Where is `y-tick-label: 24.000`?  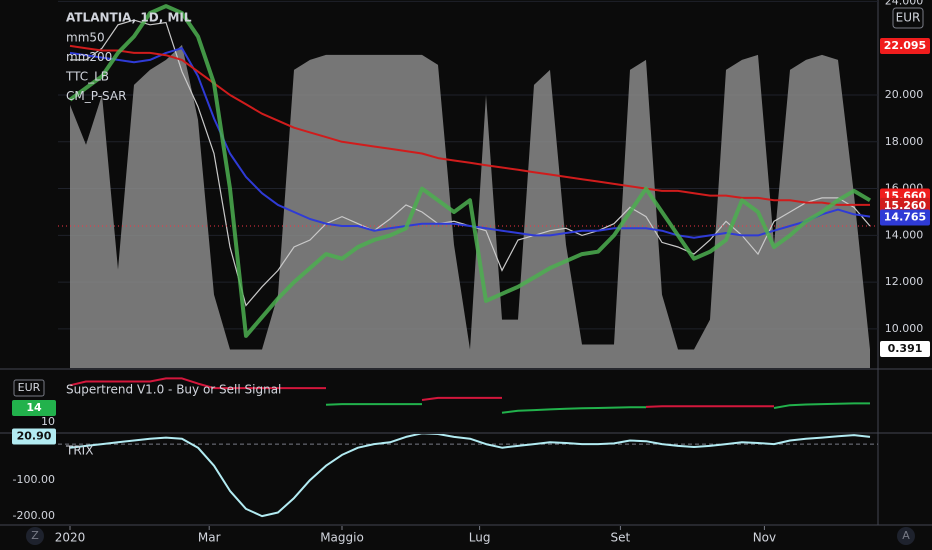 y-tick-label: 24.000 is located at coordinates (904, 3).